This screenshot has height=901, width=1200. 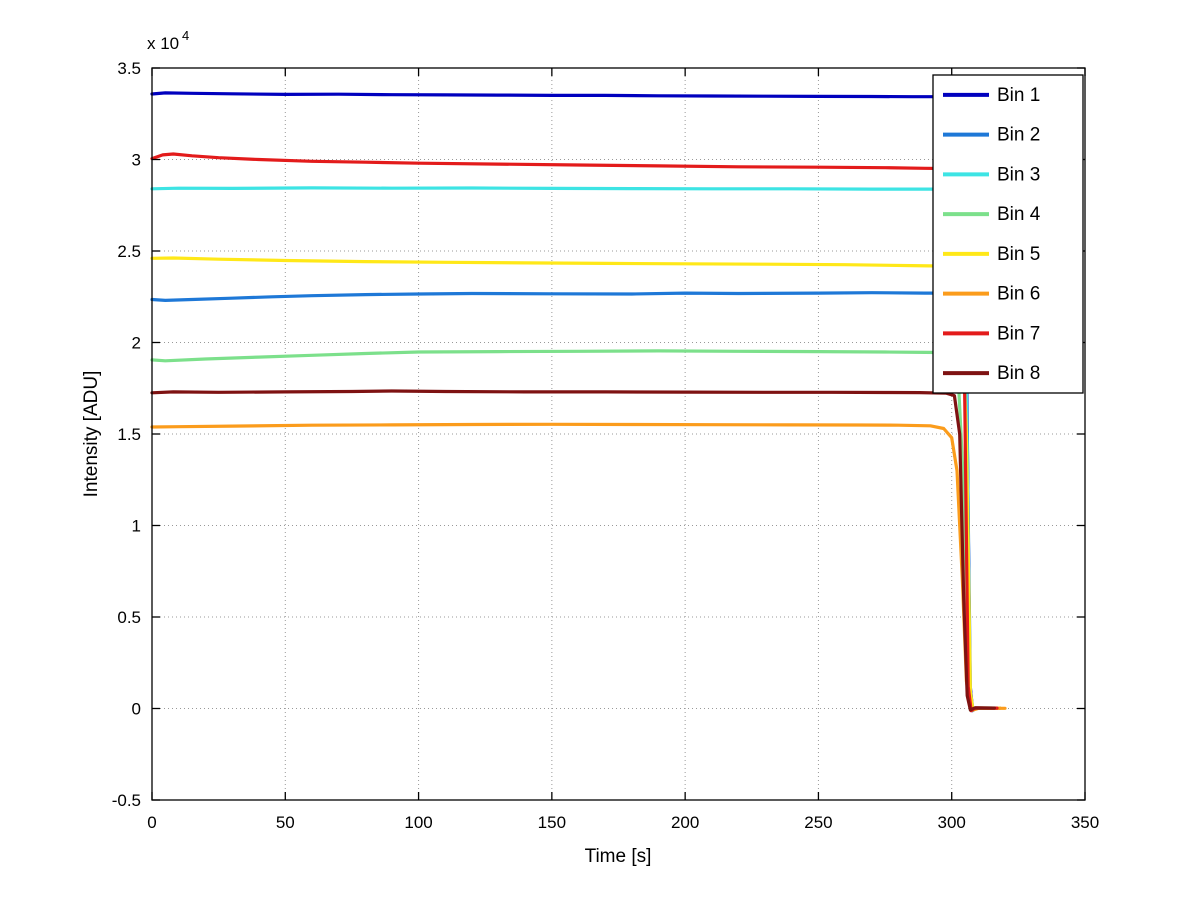 What do you see at coordinates (1019, 214) in the screenshot?
I see `legend-label: Bin 4` at bounding box center [1019, 214].